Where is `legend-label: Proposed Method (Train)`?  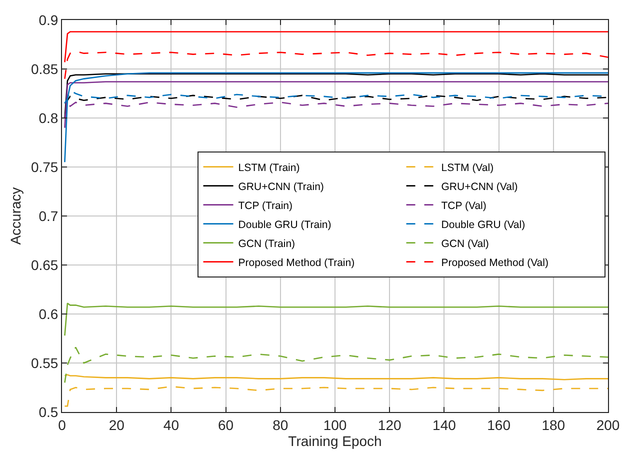
legend-label: Proposed Method (Train) is located at coordinates (296, 262).